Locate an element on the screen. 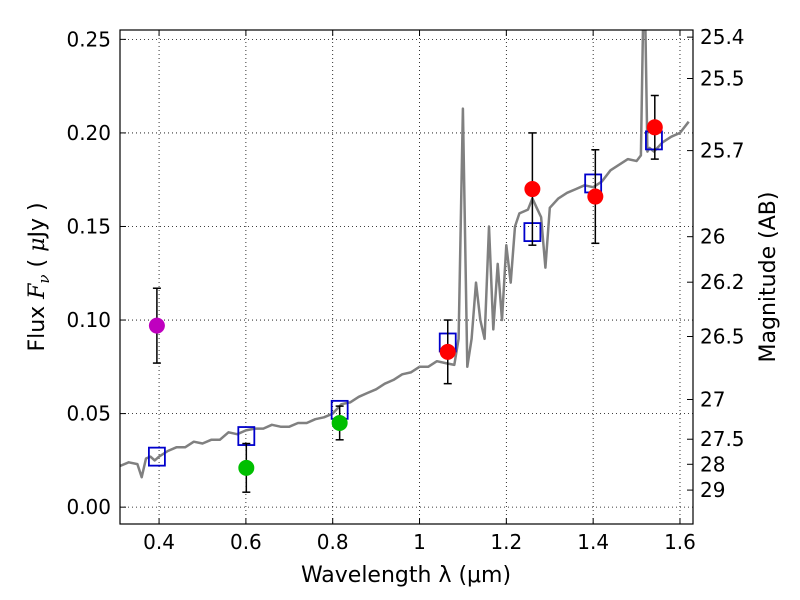  right-tick-label: 26.5 is located at coordinates (722, 337).